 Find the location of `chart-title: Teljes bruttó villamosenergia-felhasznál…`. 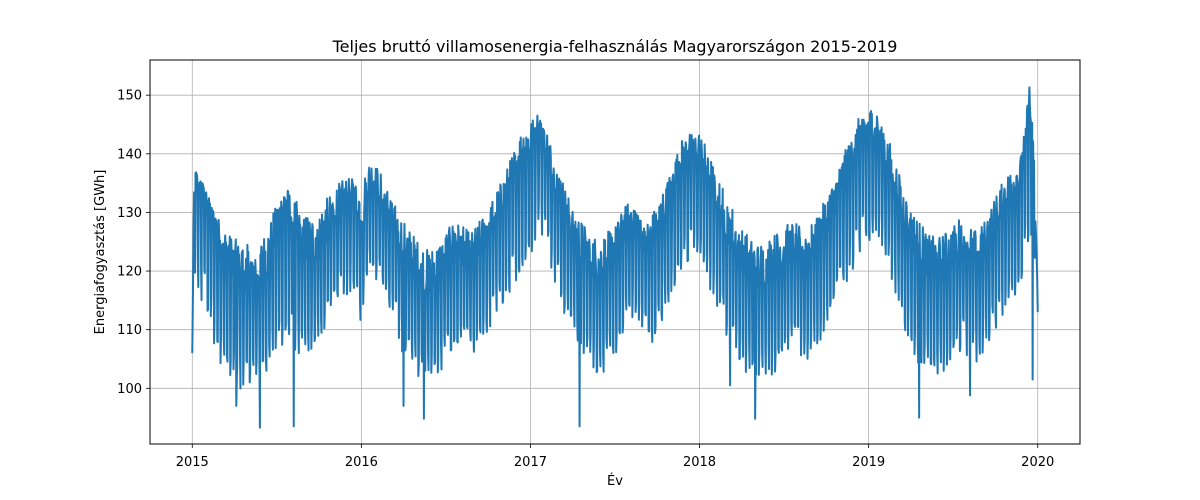

chart-title: Teljes bruttó villamosenergia-felhasznál… is located at coordinates (615, 46).